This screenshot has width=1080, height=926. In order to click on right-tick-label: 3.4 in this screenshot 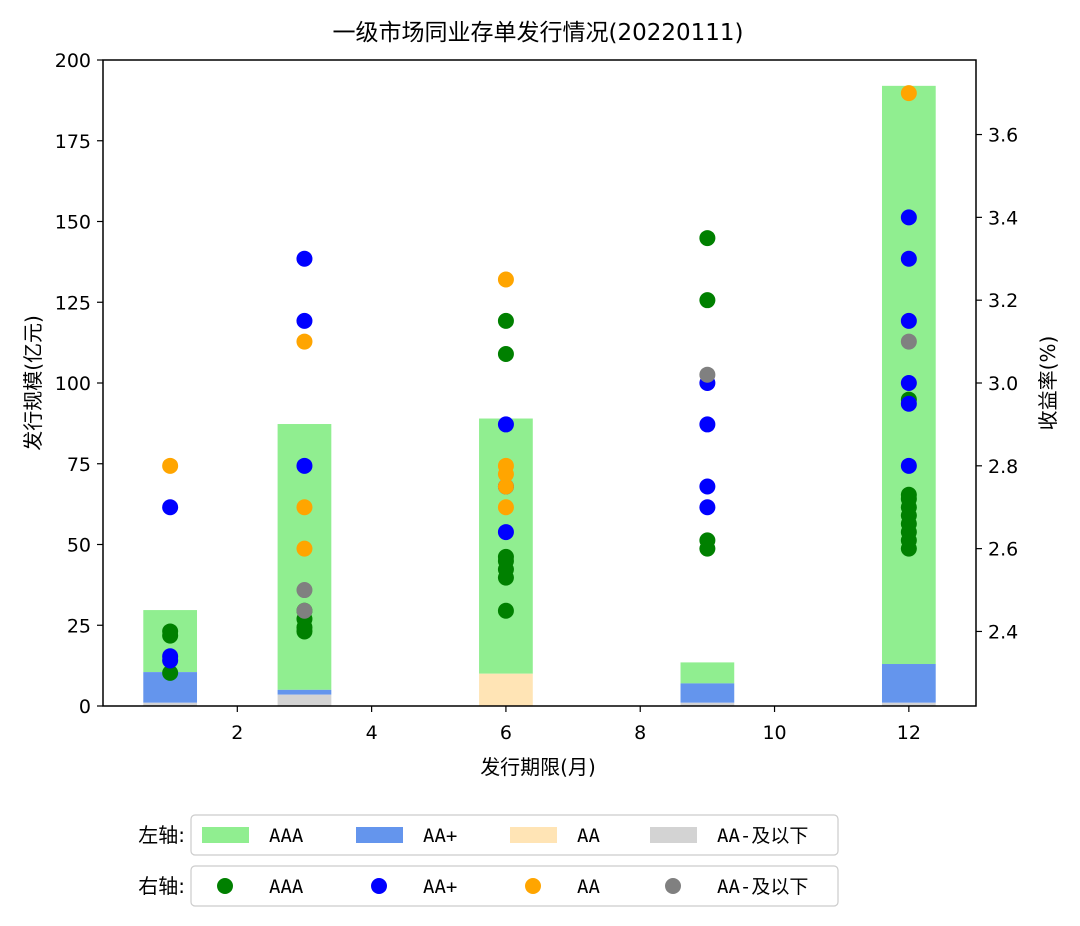, I will do `click(1003, 218)`.